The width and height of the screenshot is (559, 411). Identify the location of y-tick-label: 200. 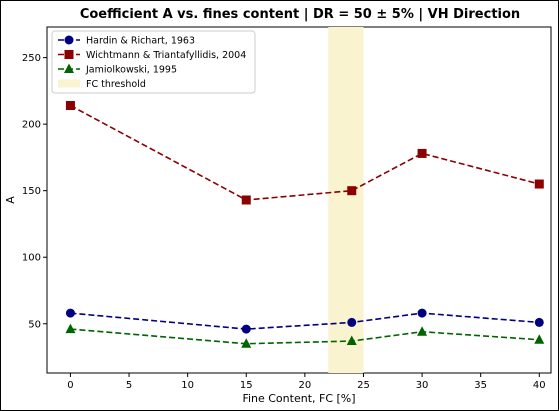
(31, 125).